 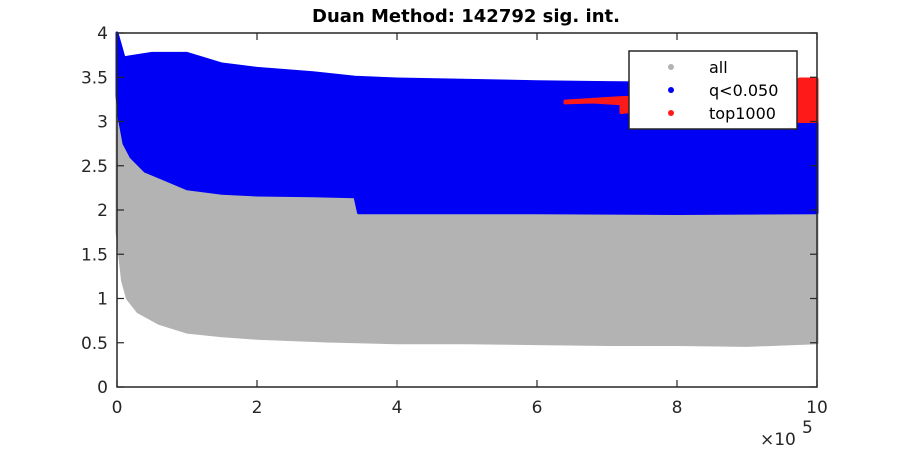 What do you see at coordinates (807, 428) in the screenshot?
I see `x-exponent-power: 5` at bounding box center [807, 428].